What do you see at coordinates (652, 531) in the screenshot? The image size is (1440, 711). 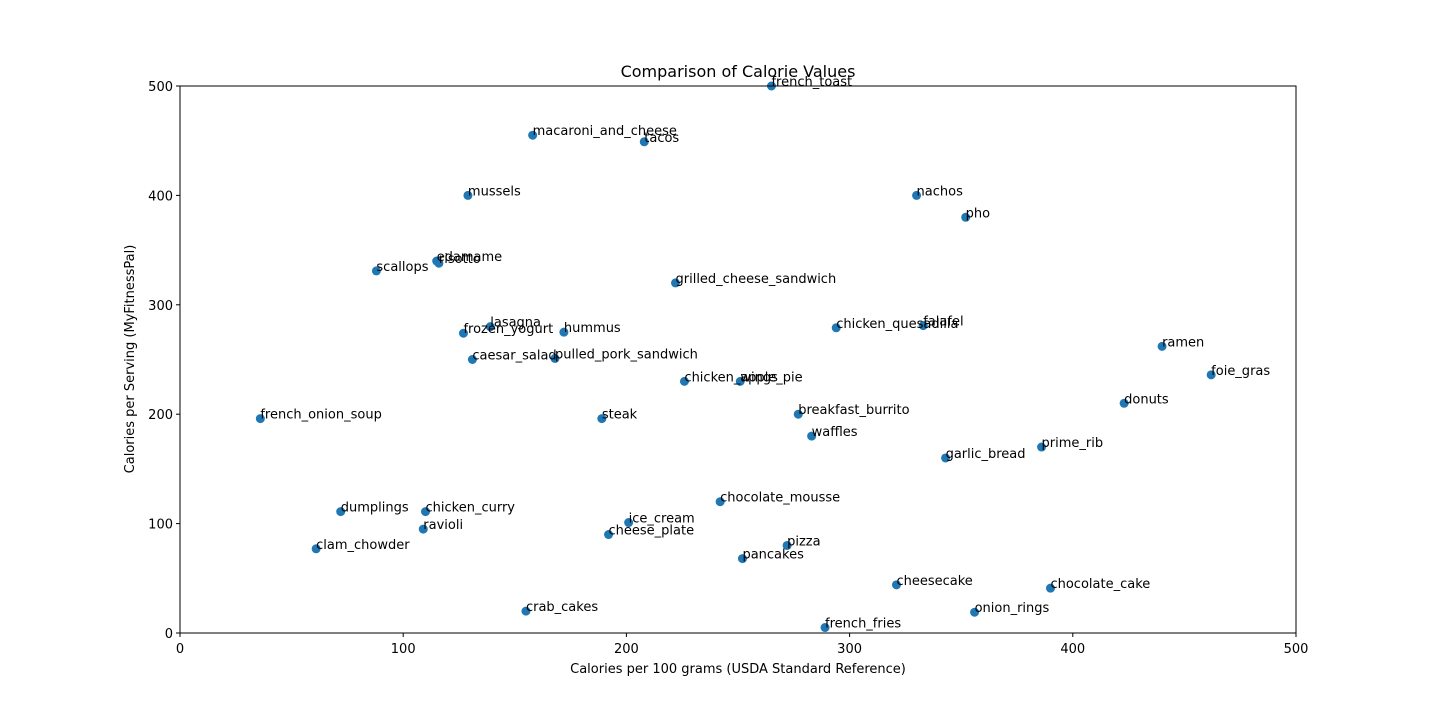 I see `point-label: cheese_plate` at bounding box center [652, 531].